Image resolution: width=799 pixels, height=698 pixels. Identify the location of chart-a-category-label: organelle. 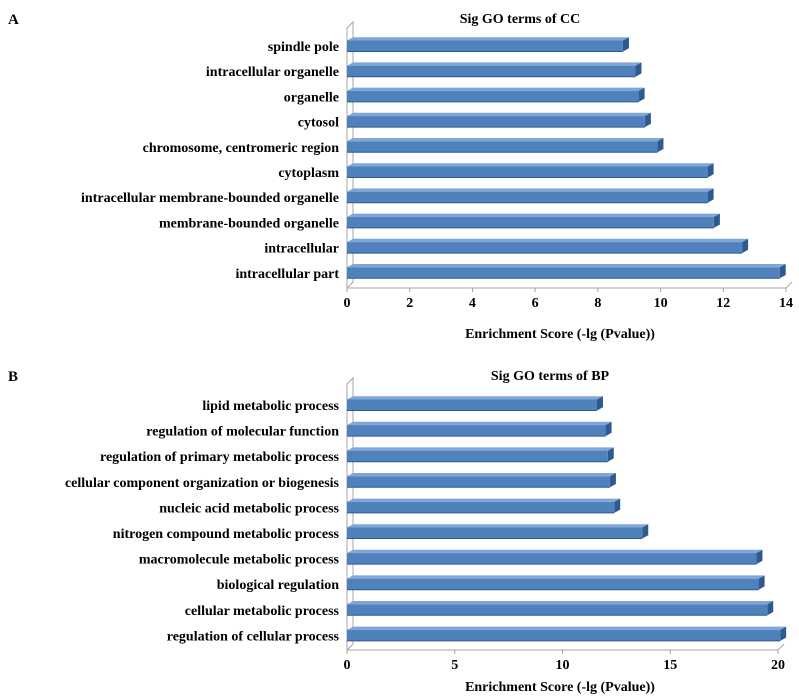
(311, 97).